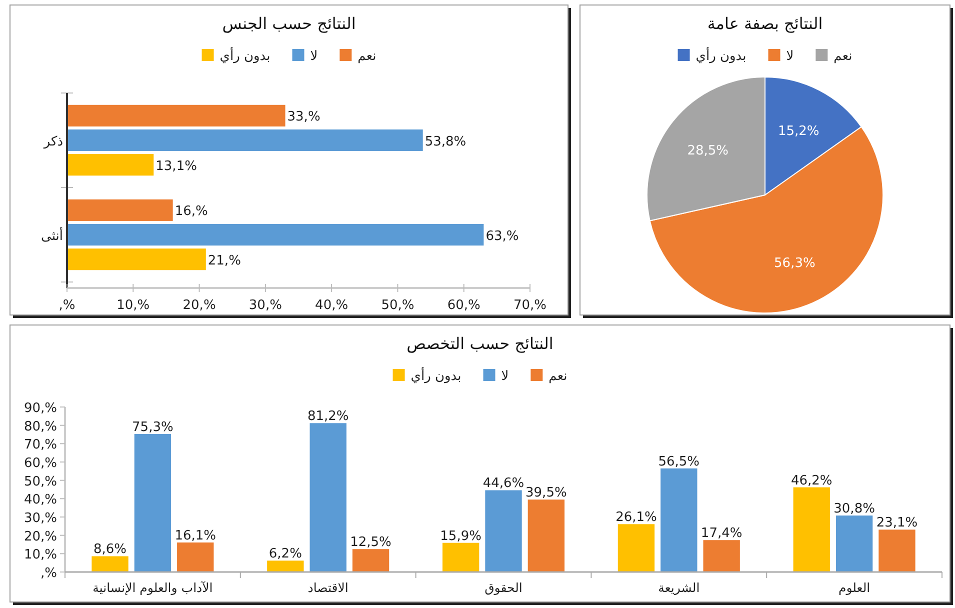 The height and width of the screenshot is (608, 955). Describe the element at coordinates (176, 166) in the screenshot. I see `data-label: 13,1%` at that location.